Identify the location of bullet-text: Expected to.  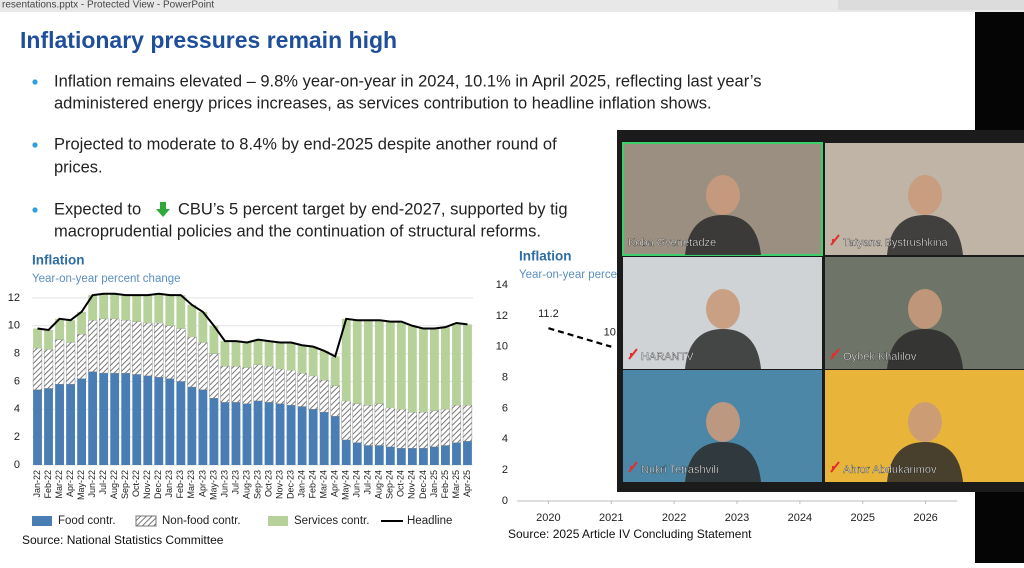
(97, 209).